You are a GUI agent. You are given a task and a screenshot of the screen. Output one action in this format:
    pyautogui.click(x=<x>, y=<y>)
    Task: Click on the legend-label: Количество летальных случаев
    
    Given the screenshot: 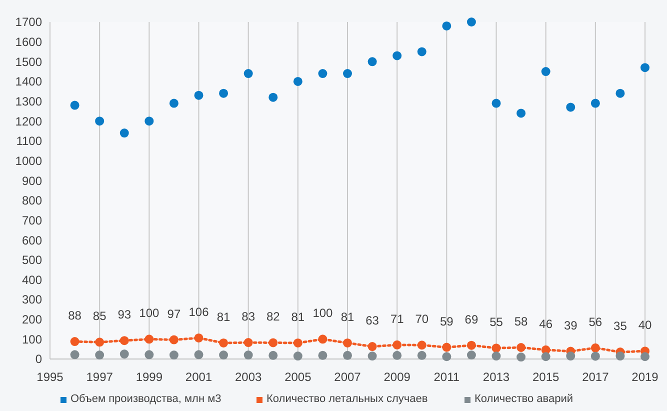 What is the action you would take?
    pyautogui.click(x=347, y=399)
    